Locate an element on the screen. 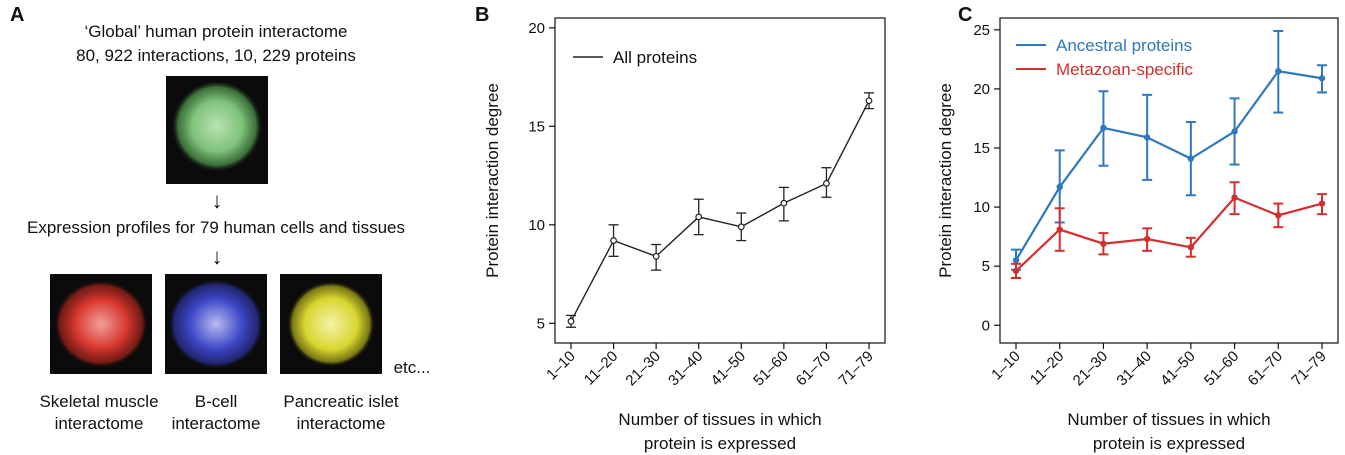 Image resolution: width=1345 pixels, height=455 pixels. global-network-image is located at coordinates (217, 130).